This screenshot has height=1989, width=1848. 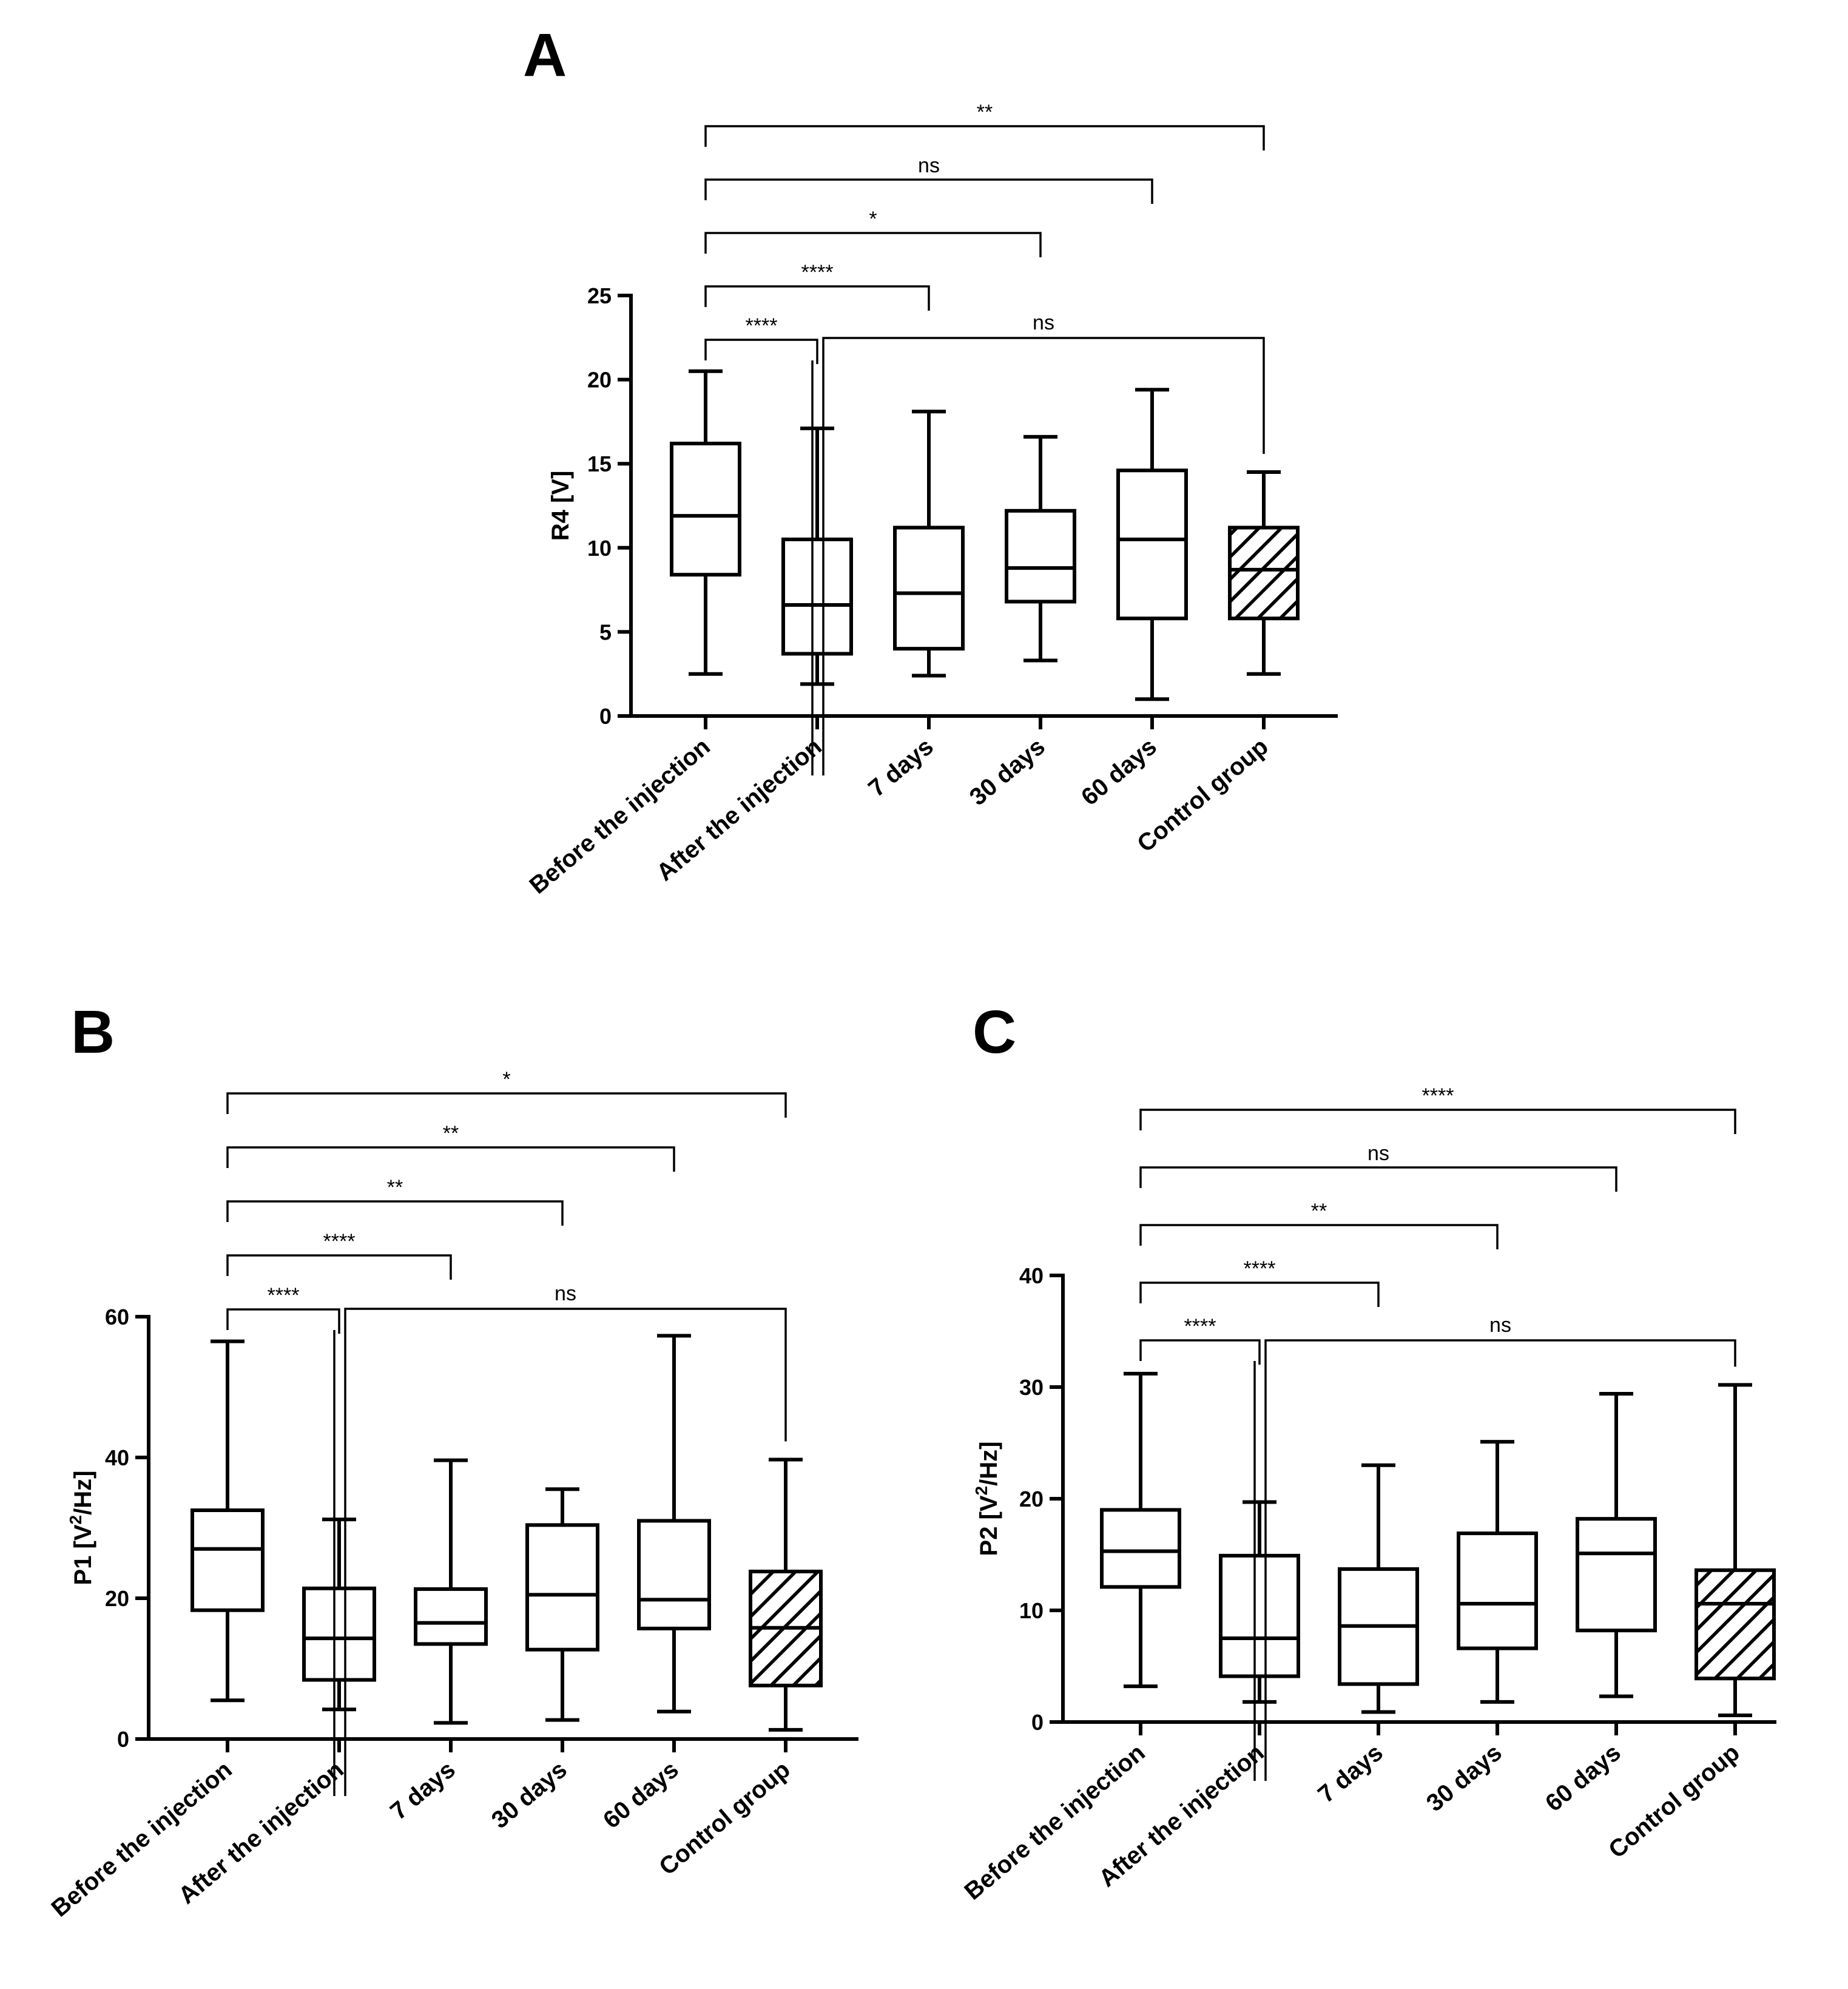 I want to click on panel-letter: B, so click(x=93, y=1032).